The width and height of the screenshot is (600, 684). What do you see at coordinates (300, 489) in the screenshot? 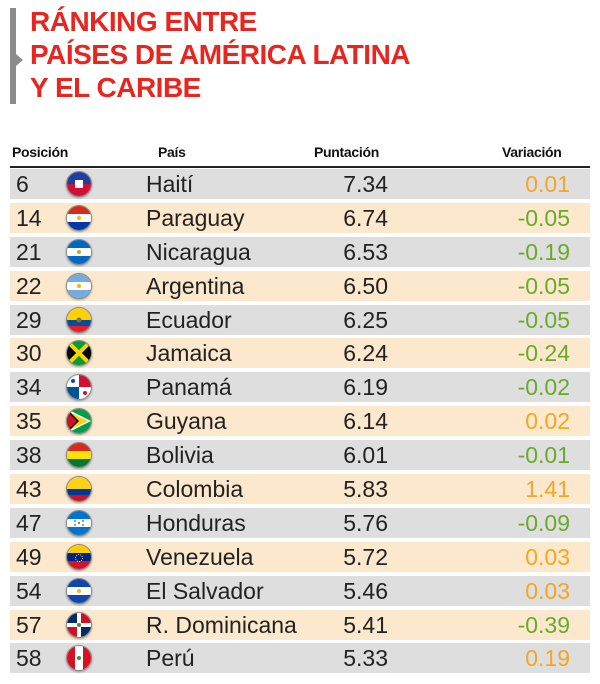
I see `table-row: 43 Colombia 5.83 1.41` at bounding box center [300, 489].